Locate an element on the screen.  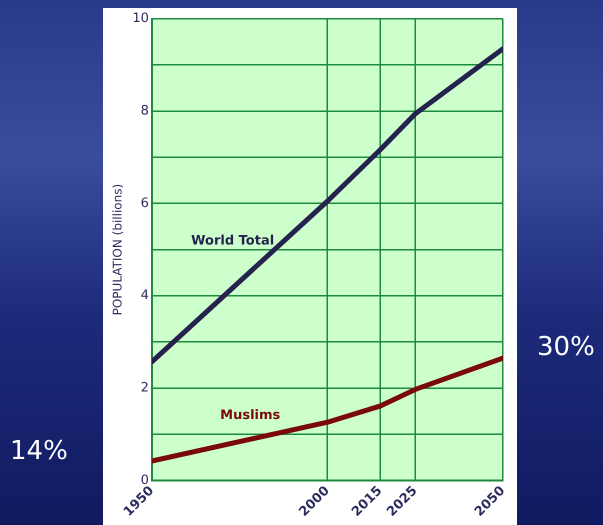
y-tick-label: 8 is located at coordinates (144, 110).